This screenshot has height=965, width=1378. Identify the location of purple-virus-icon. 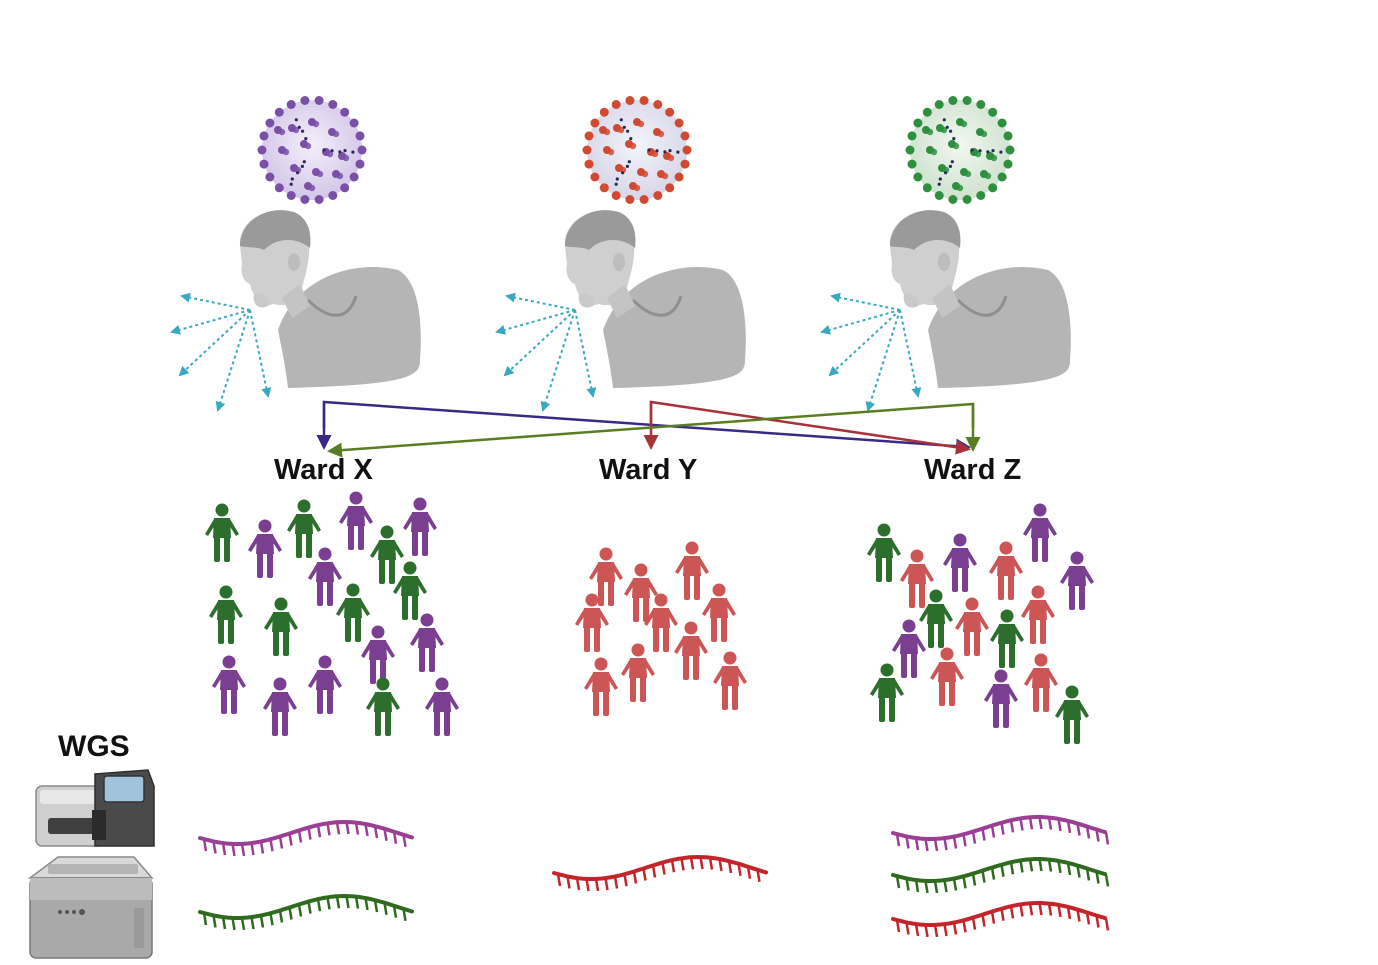
(312, 150).